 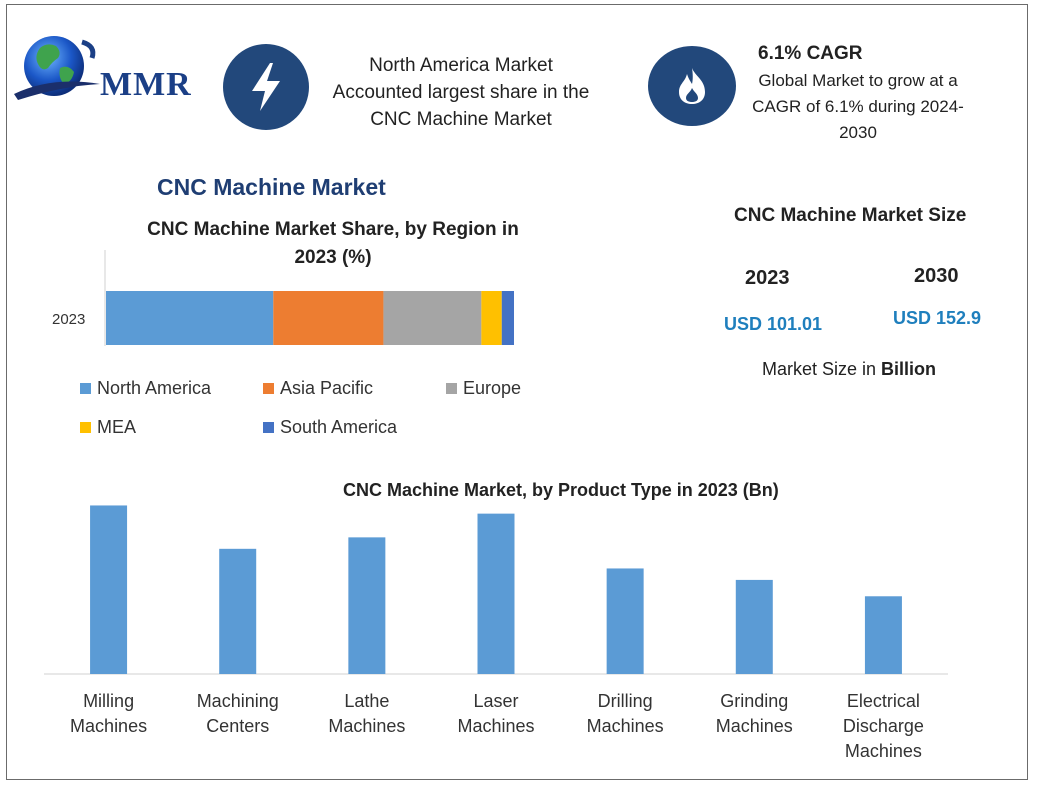 I want to click on logo-text: MMR, so click(x=146, y=84).